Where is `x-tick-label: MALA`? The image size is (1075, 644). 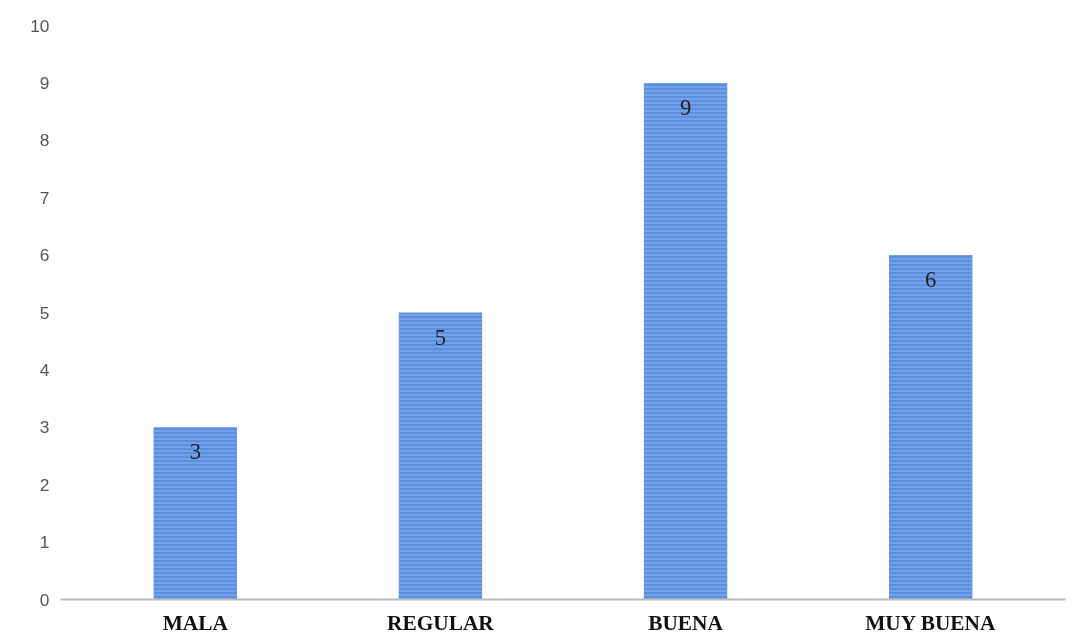 x-tick-label: MALA is located at coordinates (195, 622).